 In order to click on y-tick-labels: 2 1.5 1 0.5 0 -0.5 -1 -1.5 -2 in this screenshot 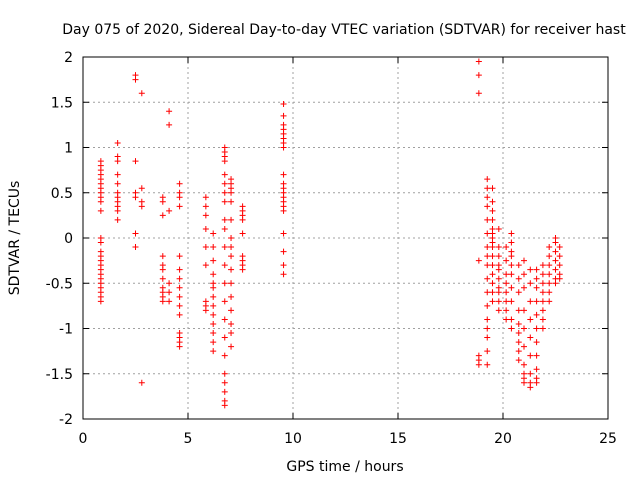, I will do `click(59, 239)`.